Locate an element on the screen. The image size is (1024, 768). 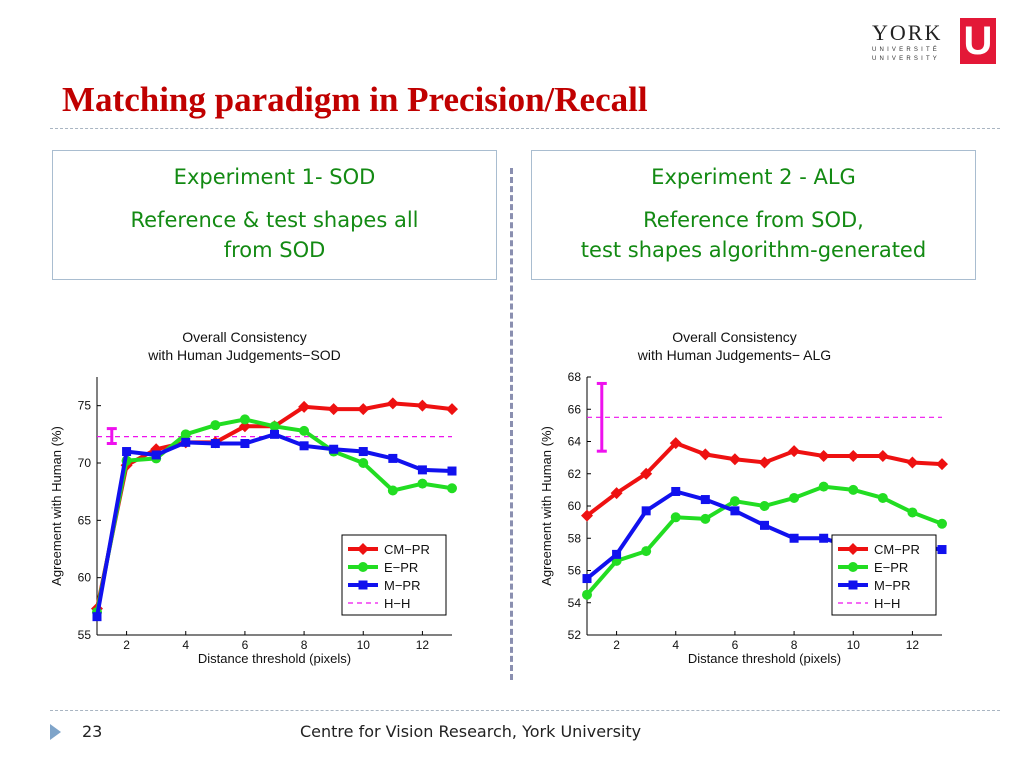
y-tick-label: 55 is located at coordinates (85, 635).